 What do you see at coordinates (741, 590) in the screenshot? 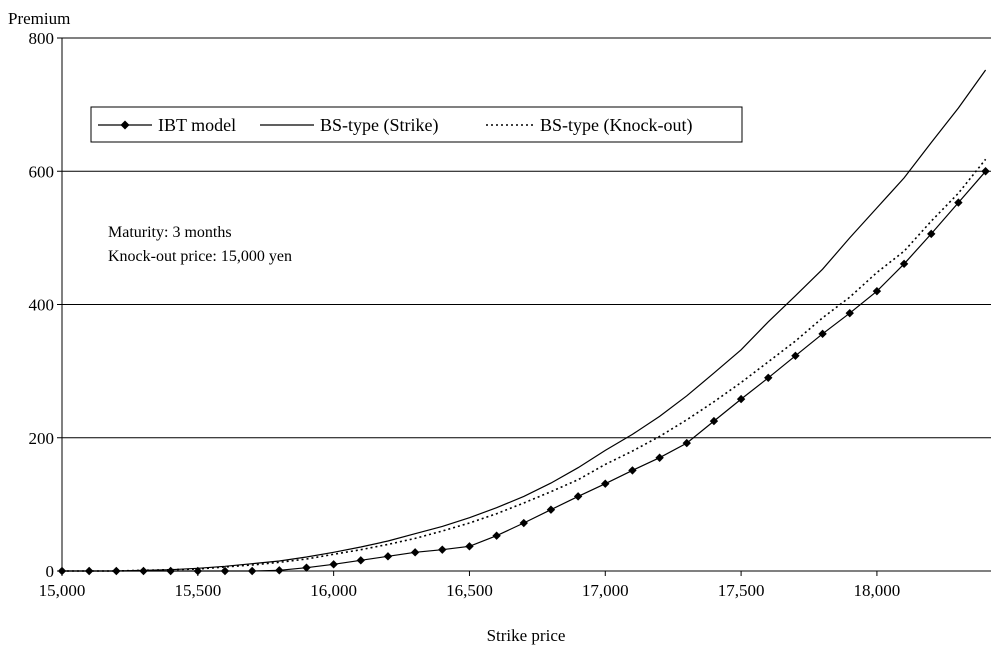
I see `x-tick-label-17500: 17,500` at bounding box center [741, 590].